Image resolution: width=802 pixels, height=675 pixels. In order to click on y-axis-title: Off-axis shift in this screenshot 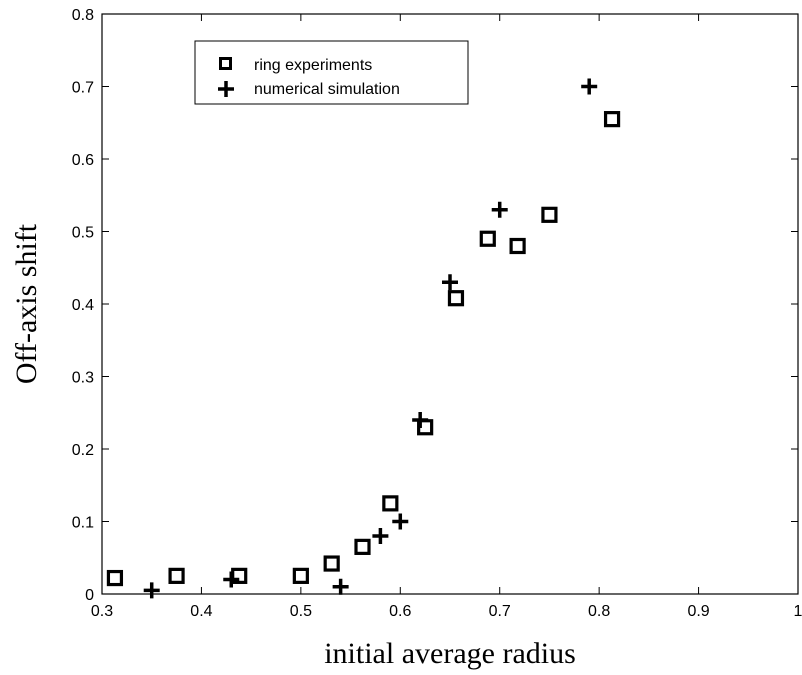, I will do `click(26, 303)`.